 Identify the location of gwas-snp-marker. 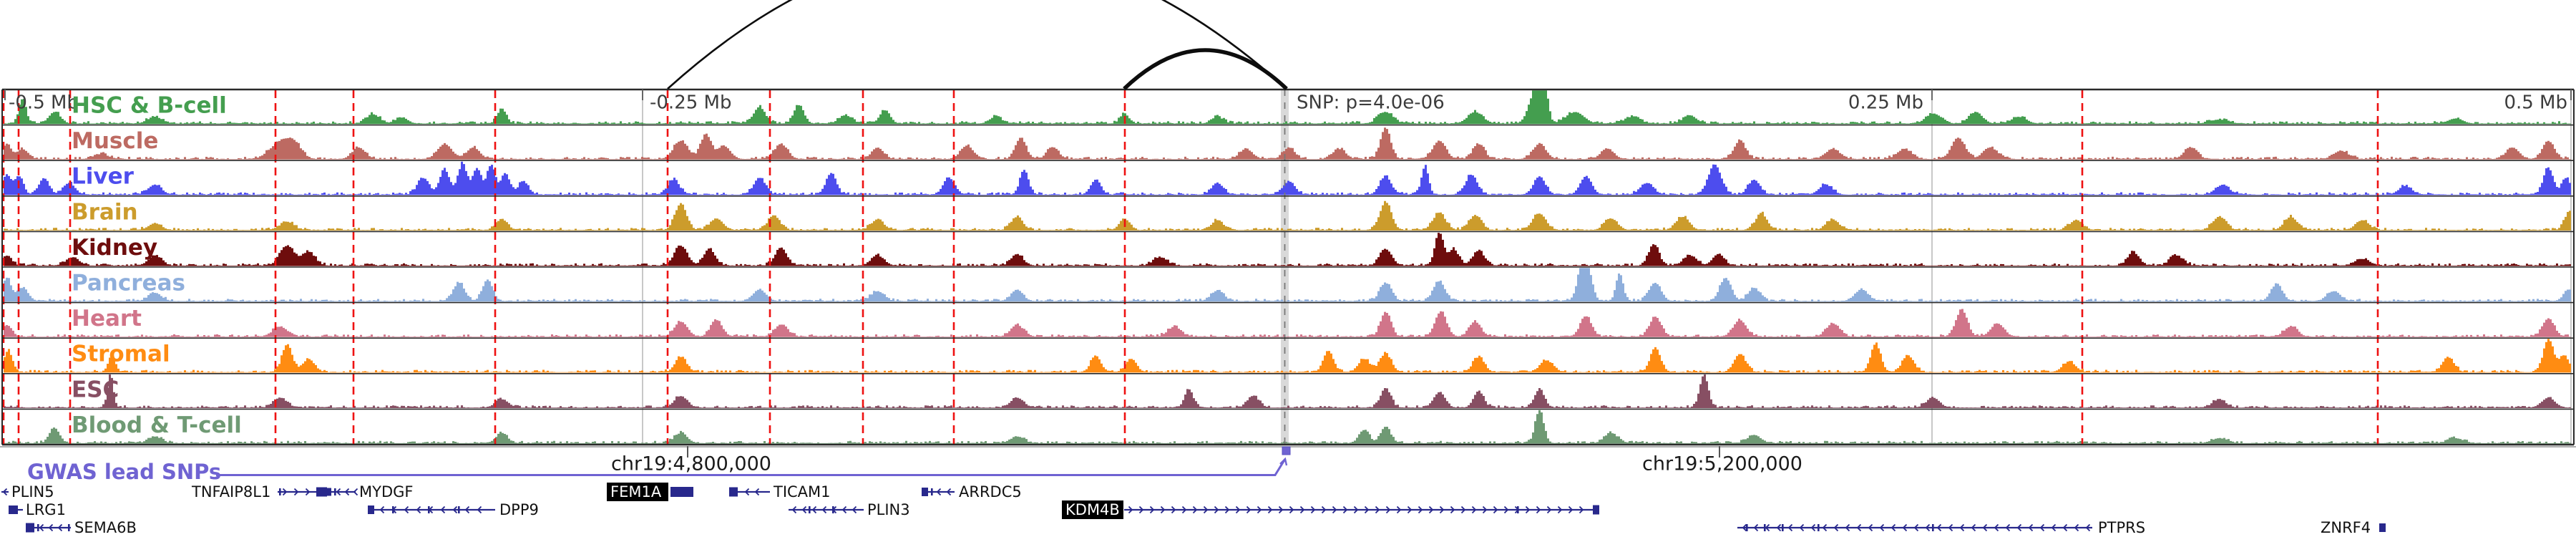
(1286, 450).